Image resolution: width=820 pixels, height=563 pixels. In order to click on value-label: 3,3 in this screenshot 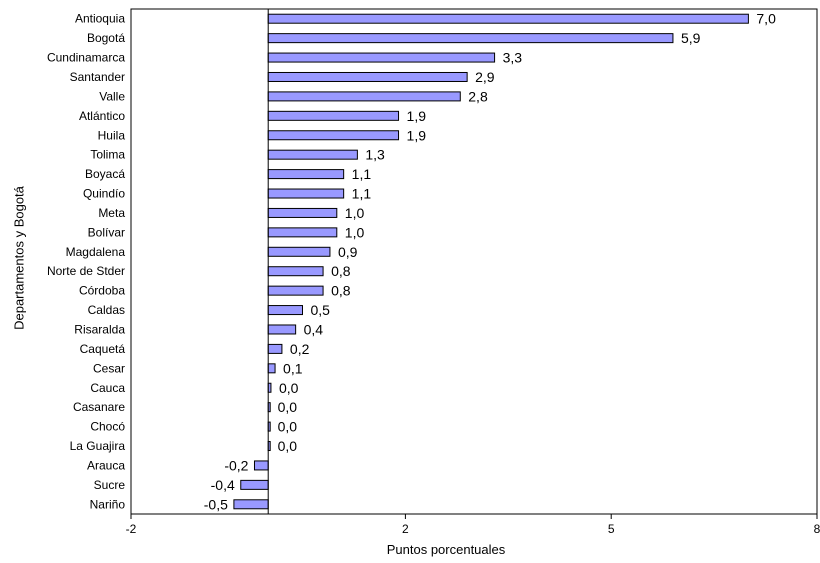, I will do `click(513, 58)`.